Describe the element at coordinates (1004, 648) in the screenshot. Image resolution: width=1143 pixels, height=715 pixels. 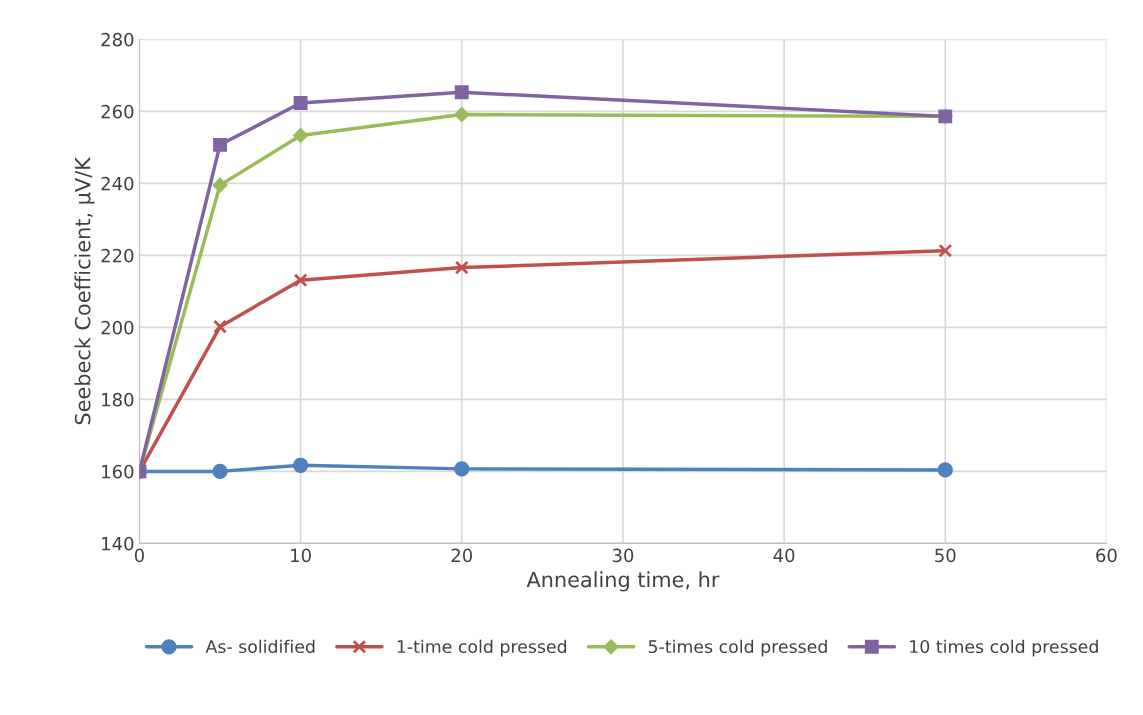
I see `legend-label: 10 times cold pressed` at that location.